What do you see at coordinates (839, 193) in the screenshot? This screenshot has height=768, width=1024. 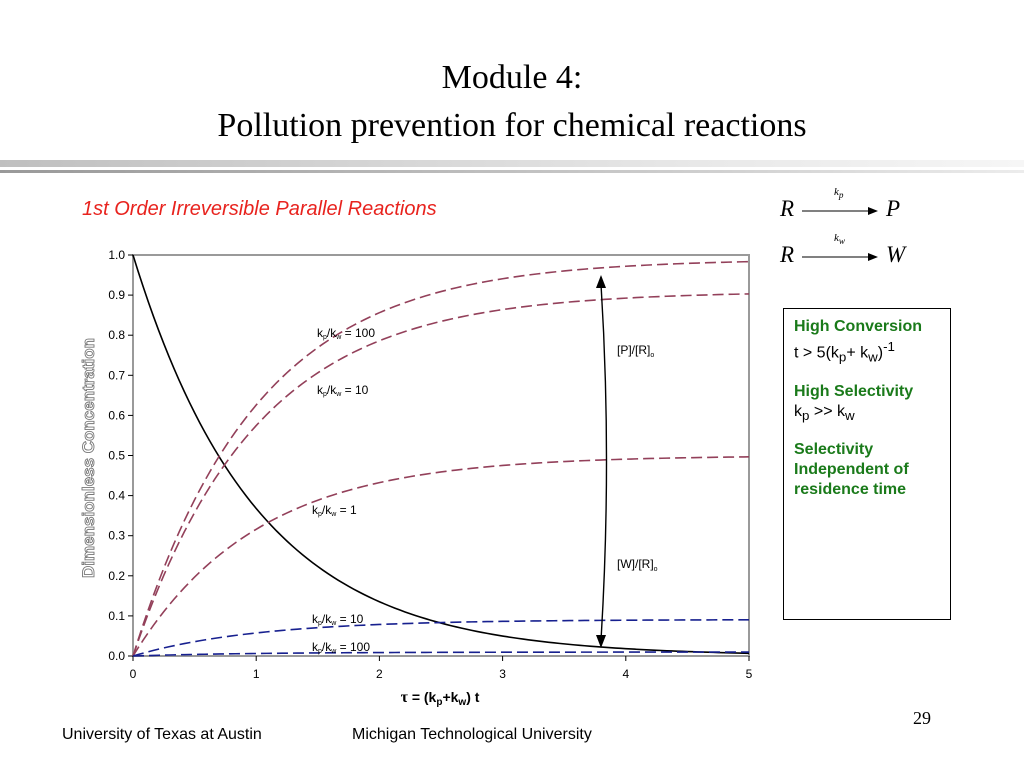 I see `reaction-1-rate-constant: kp` at bounding box center [839, 193].